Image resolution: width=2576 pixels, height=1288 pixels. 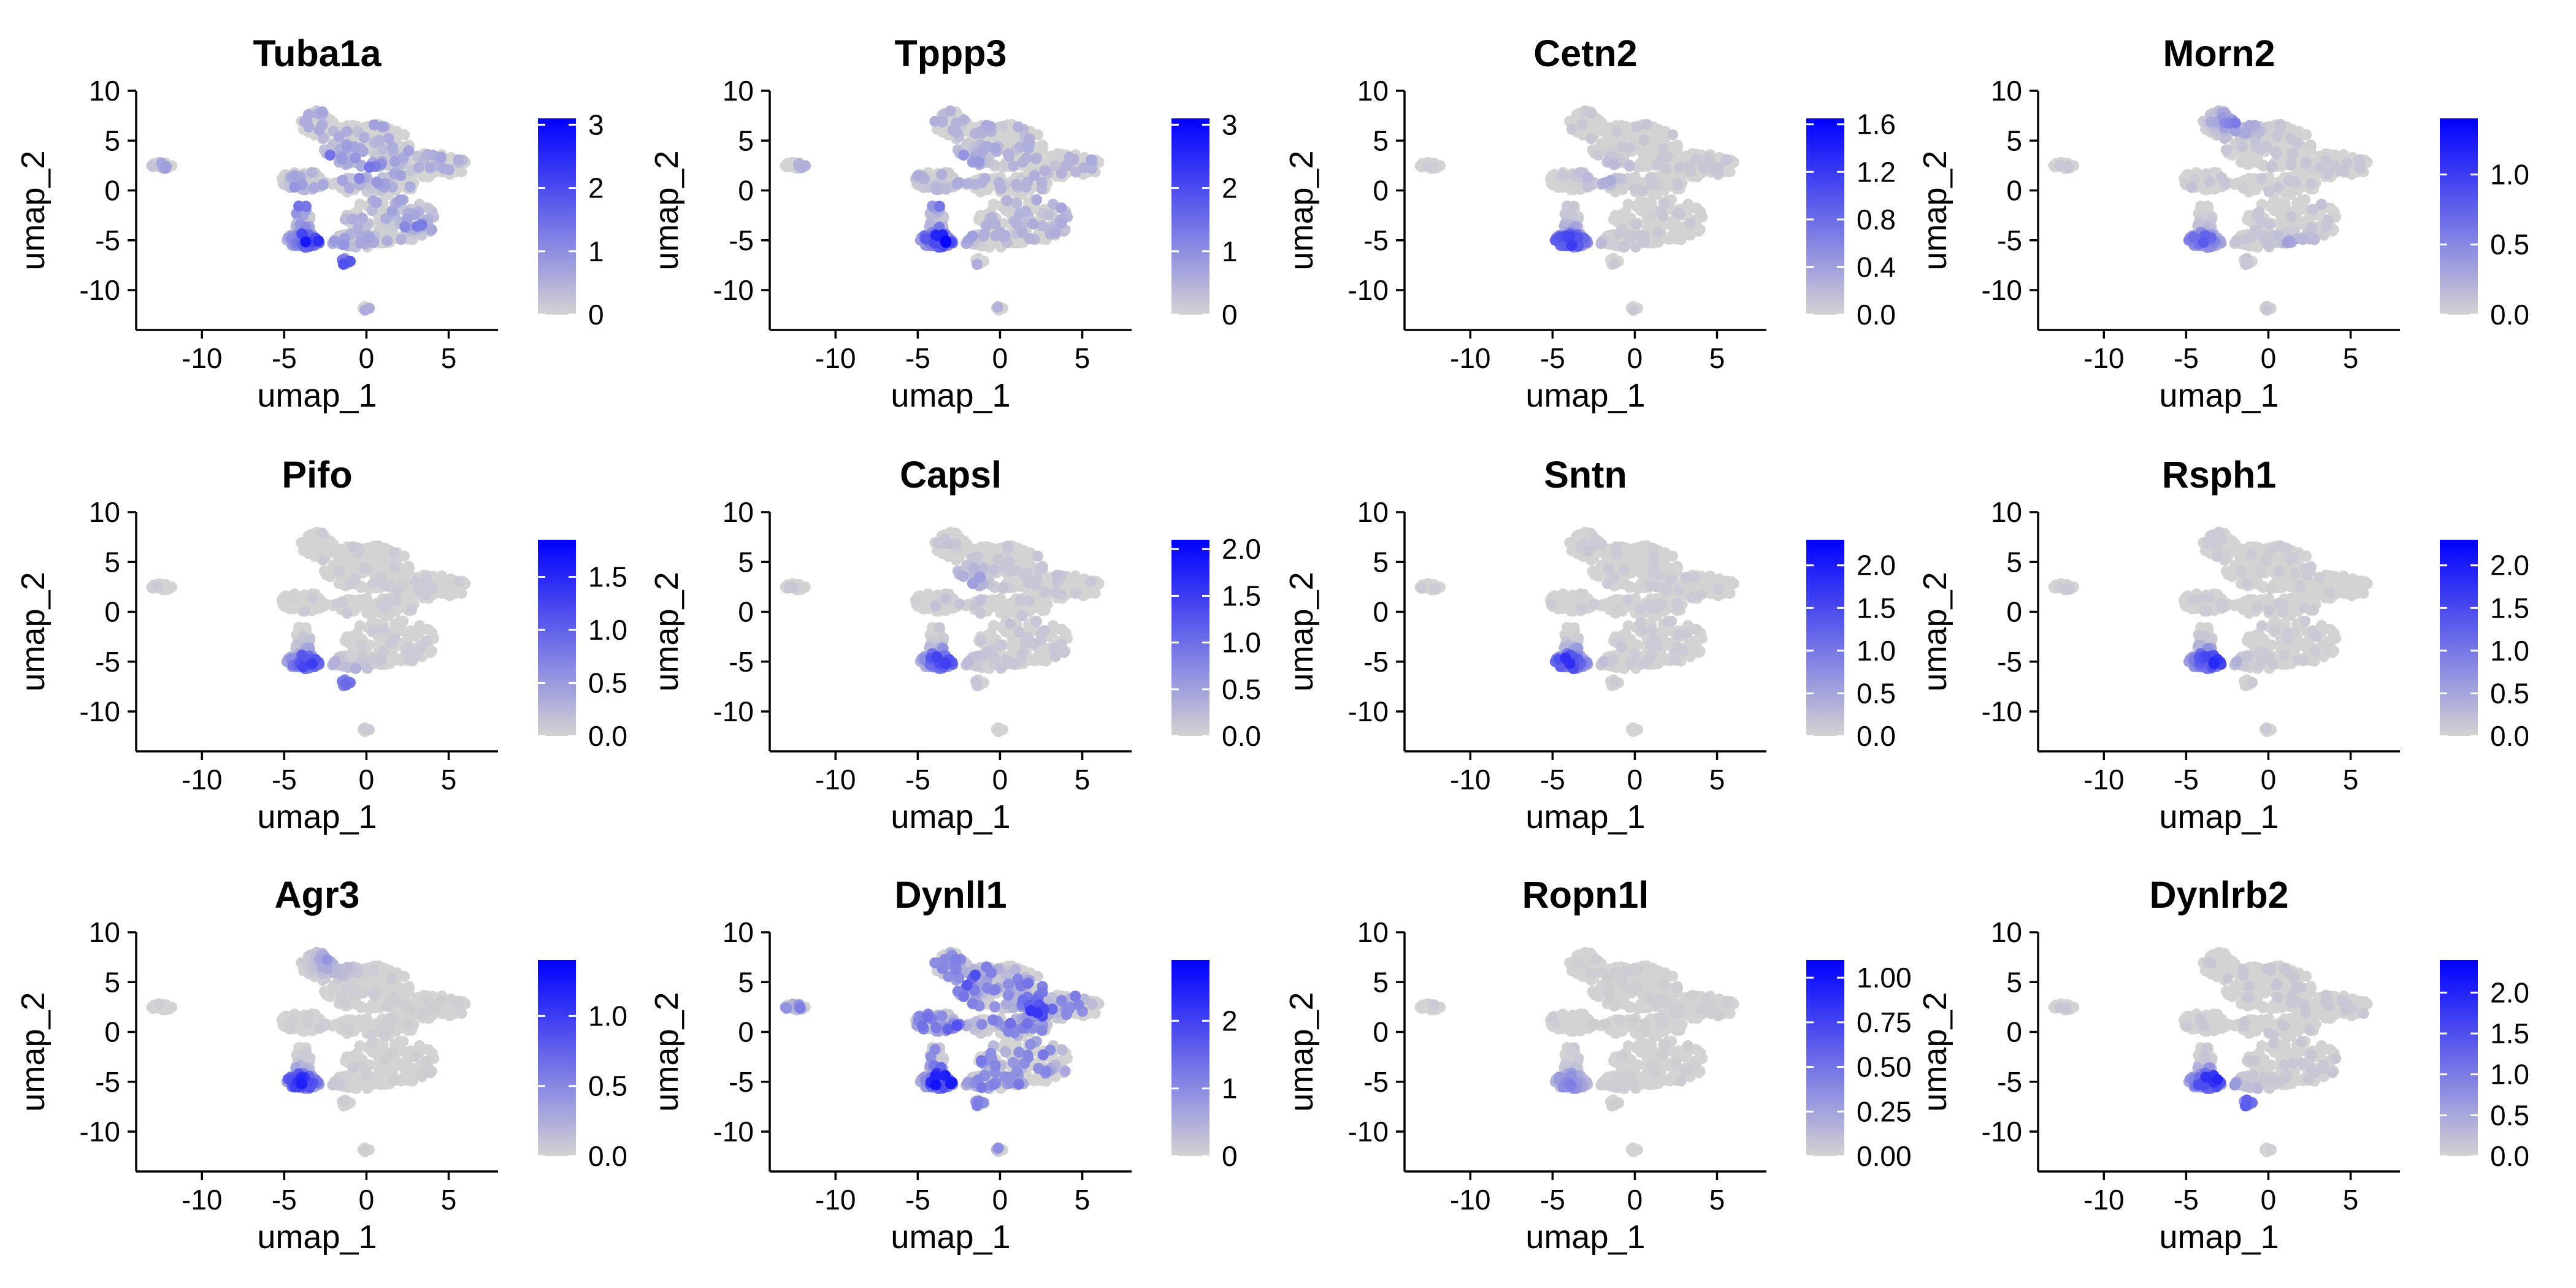 What do you see at coordinates (2509, 315) in the screenshot?
I see `colorbar-tick-label: 0.0` at bounding box center [2509, 315].